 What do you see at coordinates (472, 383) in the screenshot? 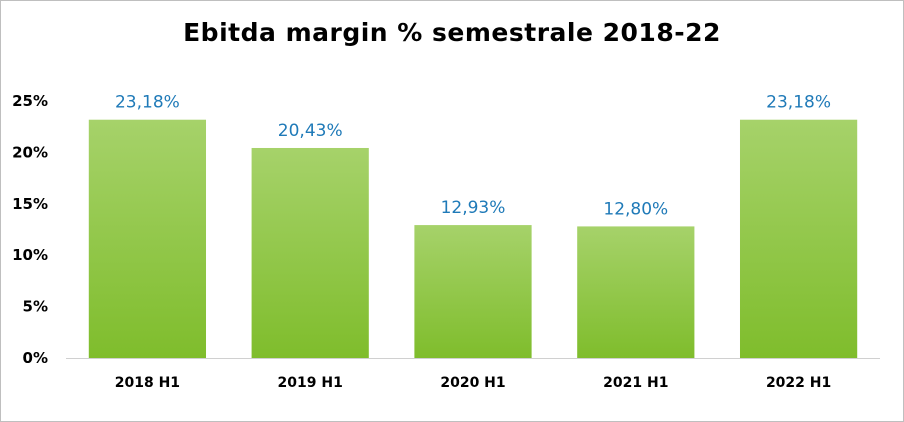
I see `x-tick-label: 2020 H1` at bounding box center [472, 383].